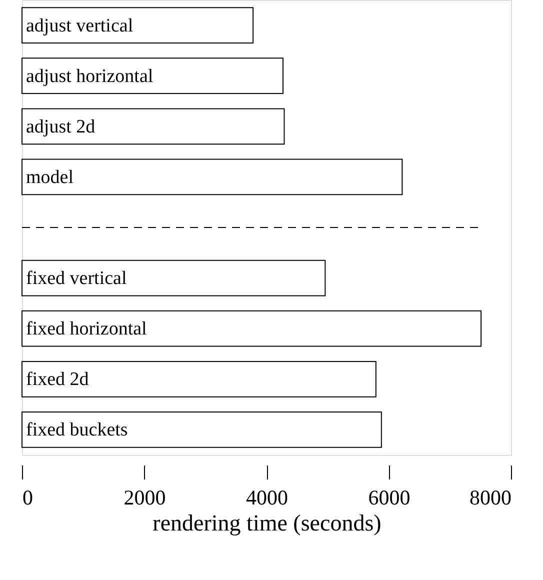 Image resolution: width=543 pixels, height=580 pixels. Describe the element at coordinates (267, 523) in the screenshot. I see `x-axis-title: rendering time (seconds)` at that location.